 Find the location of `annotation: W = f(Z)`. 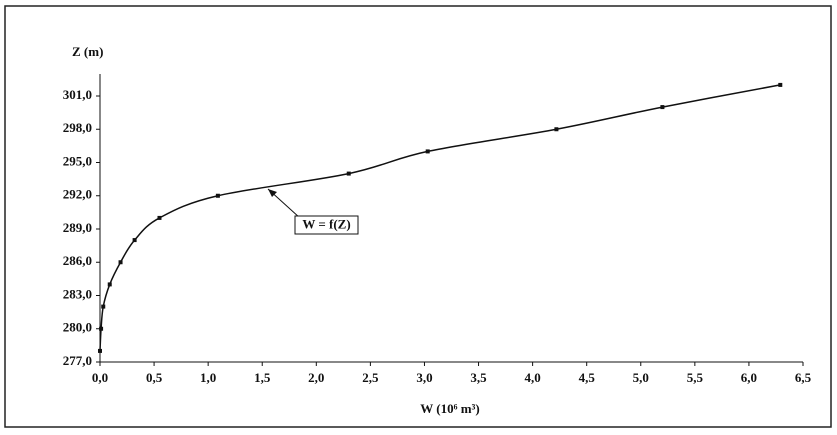

annotation: W = f(Z) is located at coordinates (326, 223).